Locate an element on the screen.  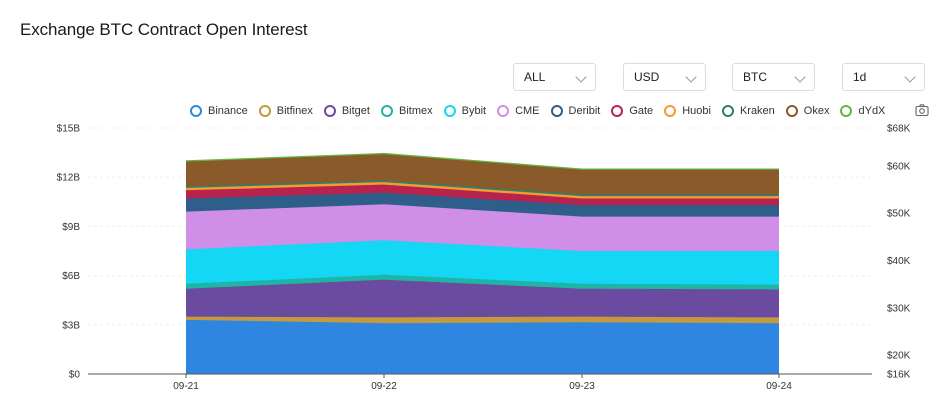
legend-label: Bybit is located at coordinates (474, 111).